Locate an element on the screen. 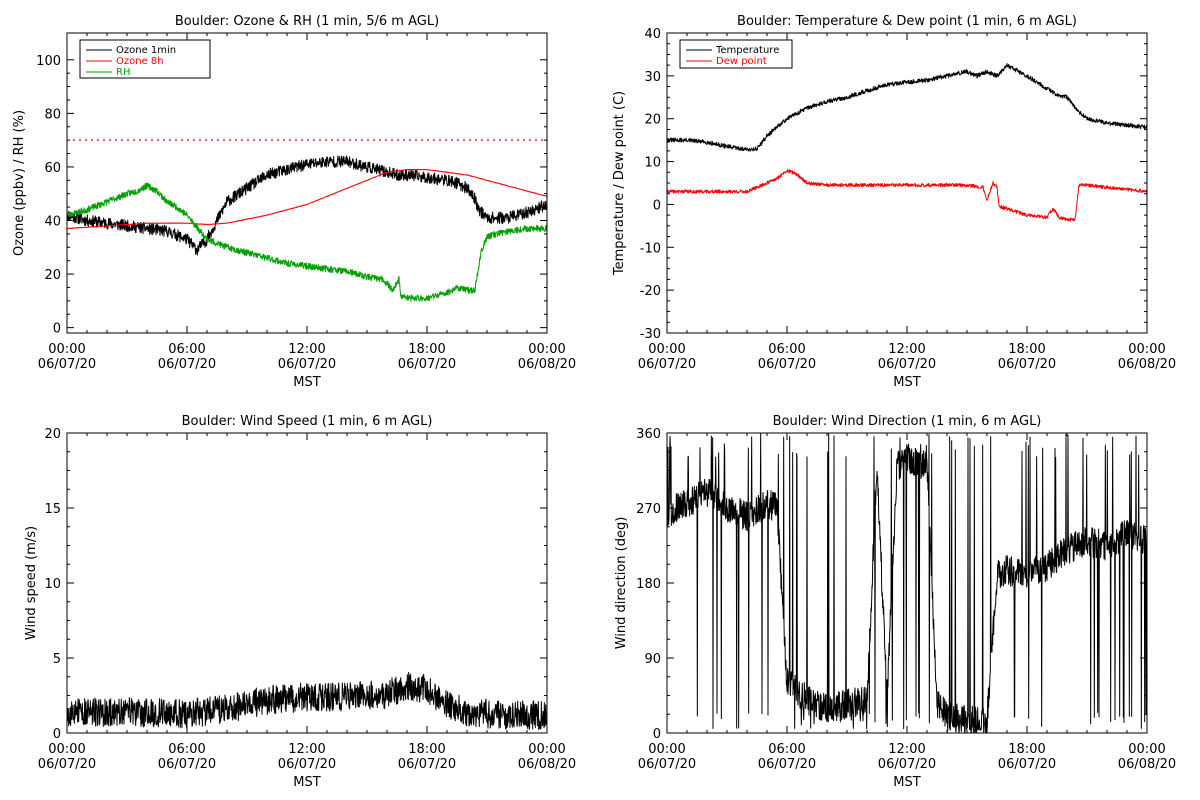  y-tick-label: -20 is located at coordinates (650, 291).